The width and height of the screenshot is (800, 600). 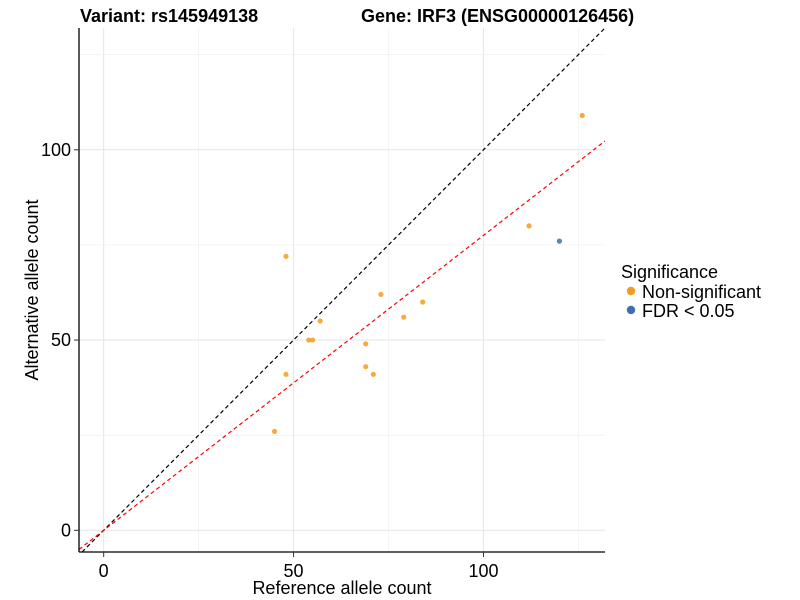 I want to click on y-tick-label: 50, so click(x=61, y=340).